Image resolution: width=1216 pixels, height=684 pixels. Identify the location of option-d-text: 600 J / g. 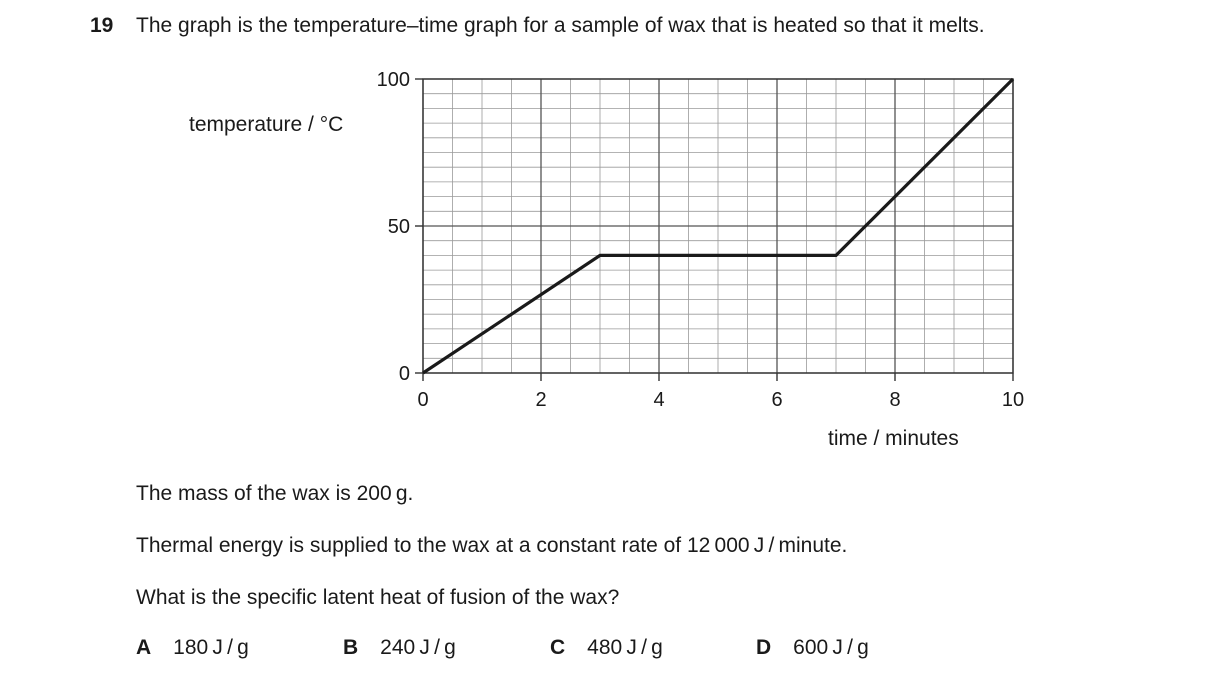
(831, 647).